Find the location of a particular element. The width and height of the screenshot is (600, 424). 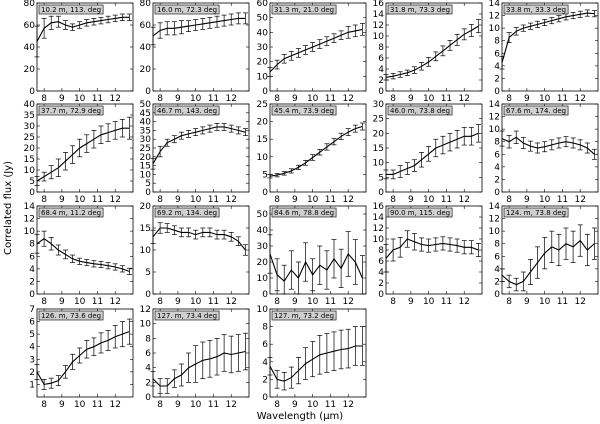

chart-panel-18: 0 2 4 6 8 10 8 9 10 11 12 127. m, 73.2 deg is located at coordinates (312, 357).